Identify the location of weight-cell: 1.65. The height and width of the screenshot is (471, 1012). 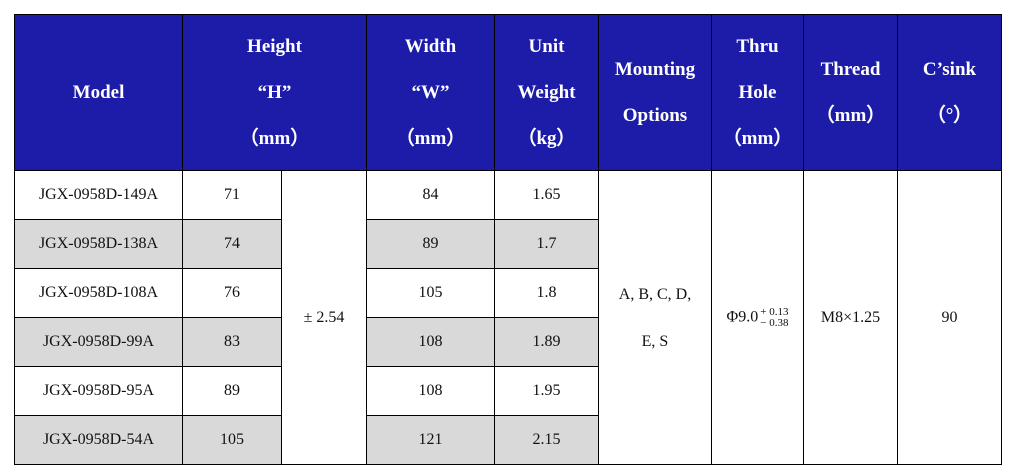
(546, 195).